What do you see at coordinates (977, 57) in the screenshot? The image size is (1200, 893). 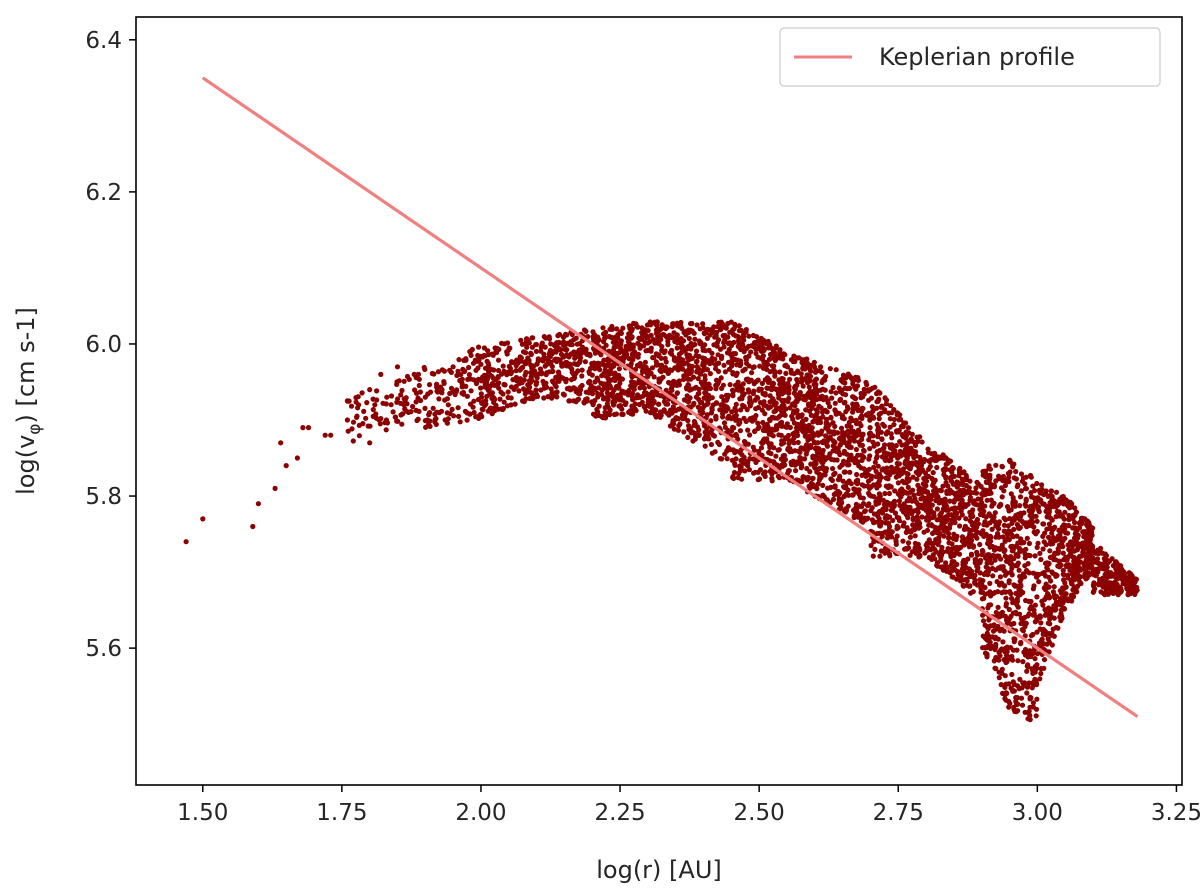 I see `legend-label-keplerian: Keplerian profile` at bounding box center [977, 57].